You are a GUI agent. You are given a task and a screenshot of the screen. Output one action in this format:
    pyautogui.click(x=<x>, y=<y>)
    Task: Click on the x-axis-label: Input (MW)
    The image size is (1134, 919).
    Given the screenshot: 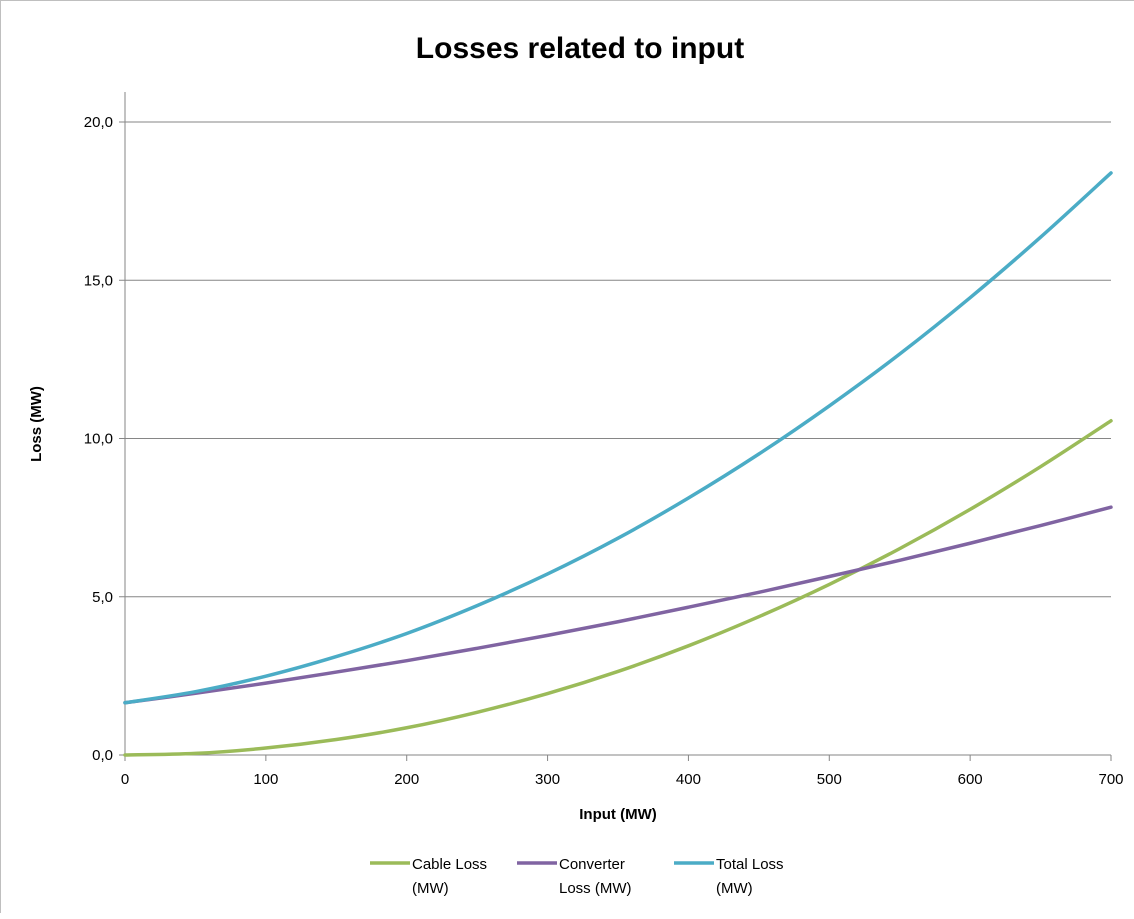 What is the action you would take?
    pyautogui.click(x=617, y=814)
    